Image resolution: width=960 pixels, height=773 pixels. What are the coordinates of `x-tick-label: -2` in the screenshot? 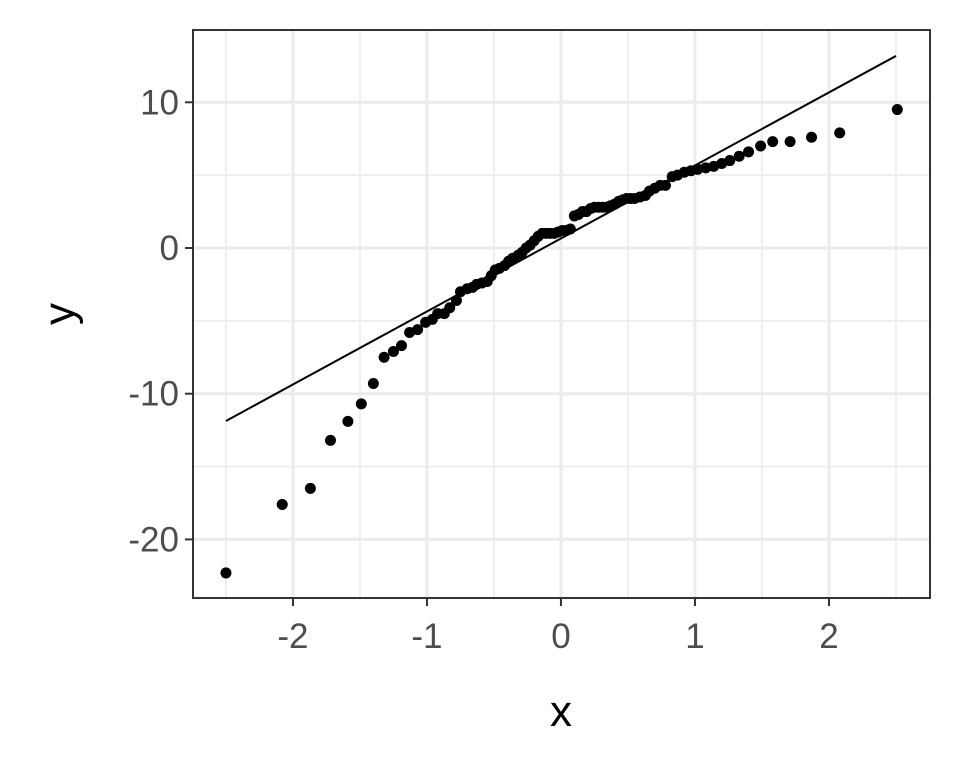 It's located at (292, 636).